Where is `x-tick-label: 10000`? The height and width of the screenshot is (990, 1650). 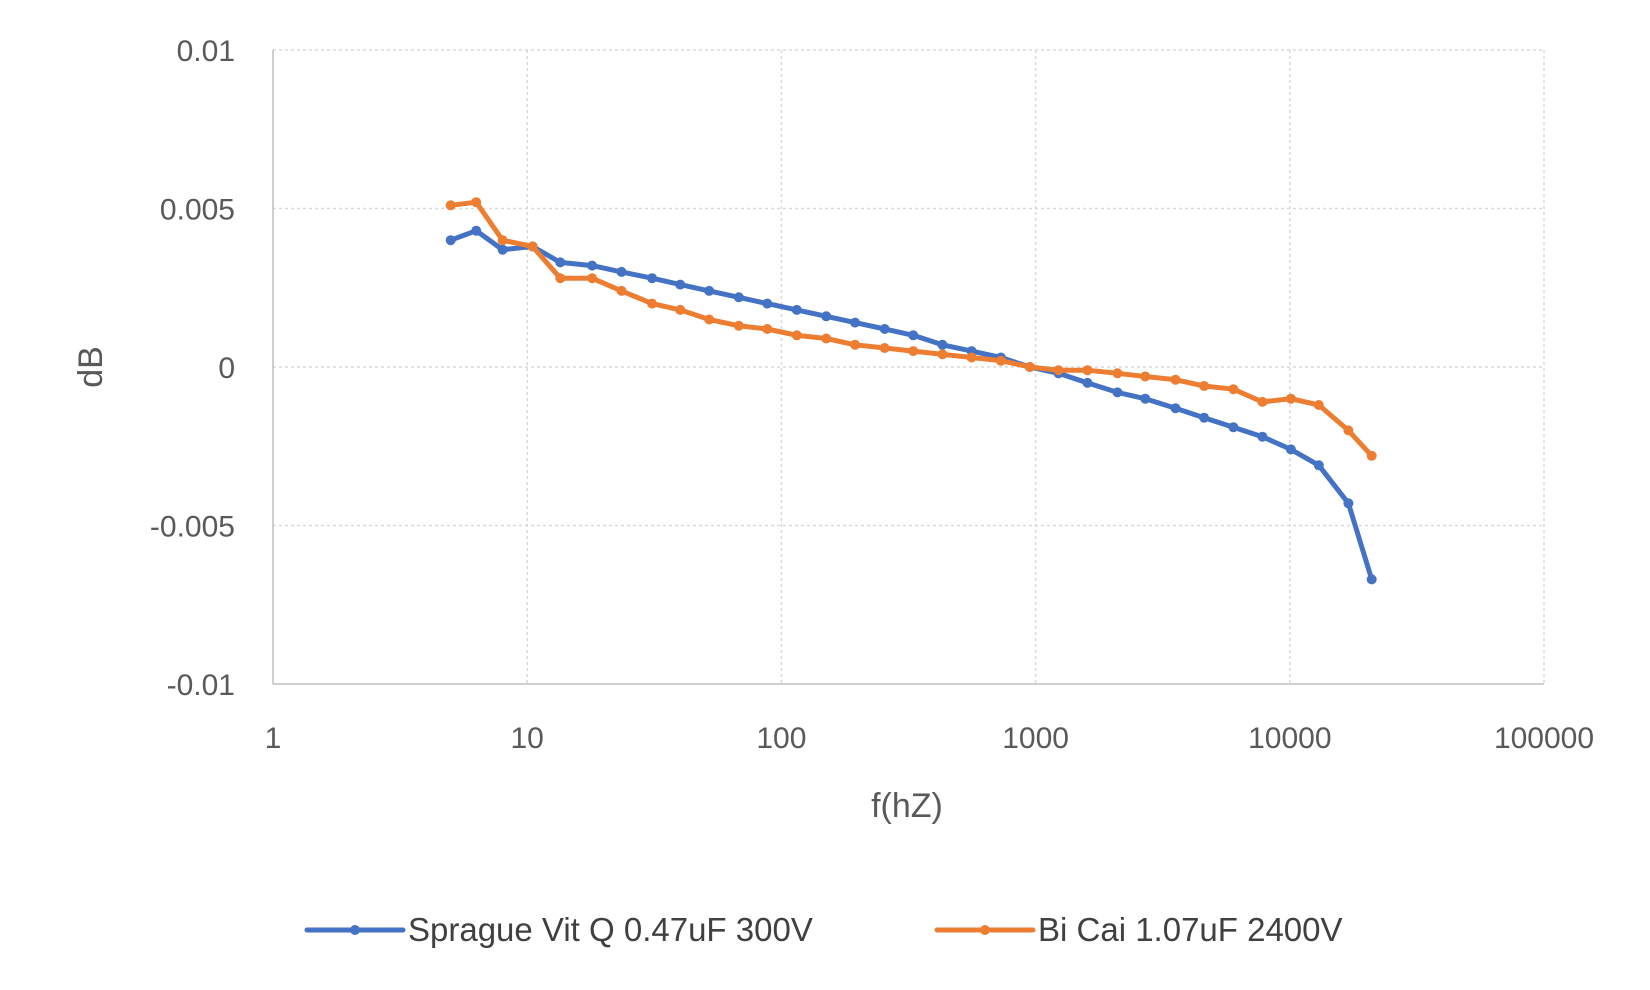
x-tick-label: 10000 is located at coordinates (1289, 738).